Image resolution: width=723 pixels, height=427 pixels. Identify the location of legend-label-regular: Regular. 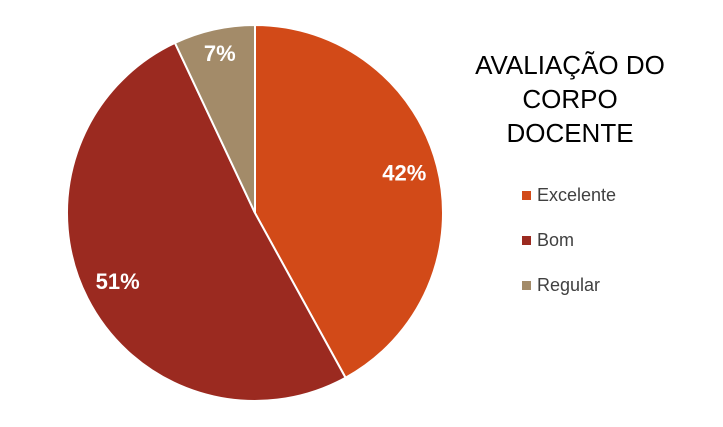
(569, 284).